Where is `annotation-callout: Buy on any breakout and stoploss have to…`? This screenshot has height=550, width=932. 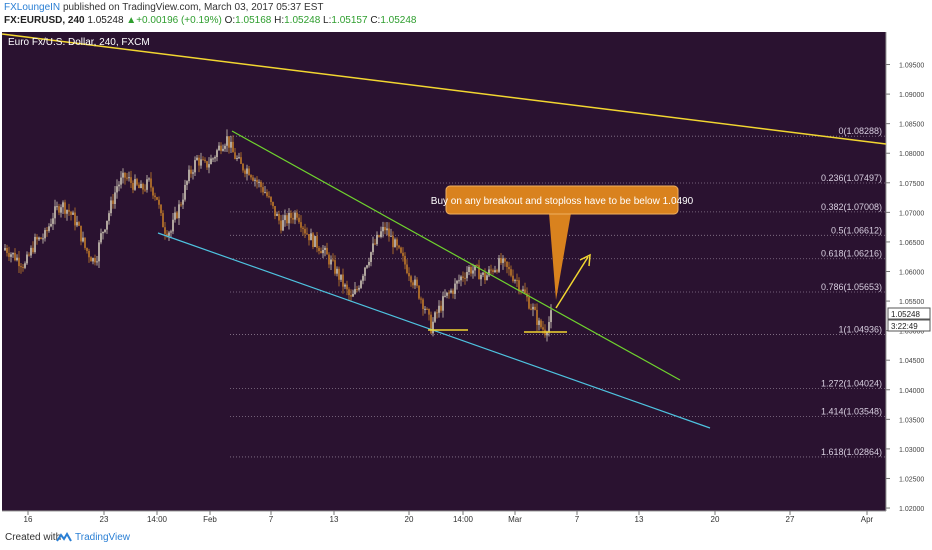
annotation-callout: Buy on any breakout and stoploss have to… is located at coordinates (562, 242).